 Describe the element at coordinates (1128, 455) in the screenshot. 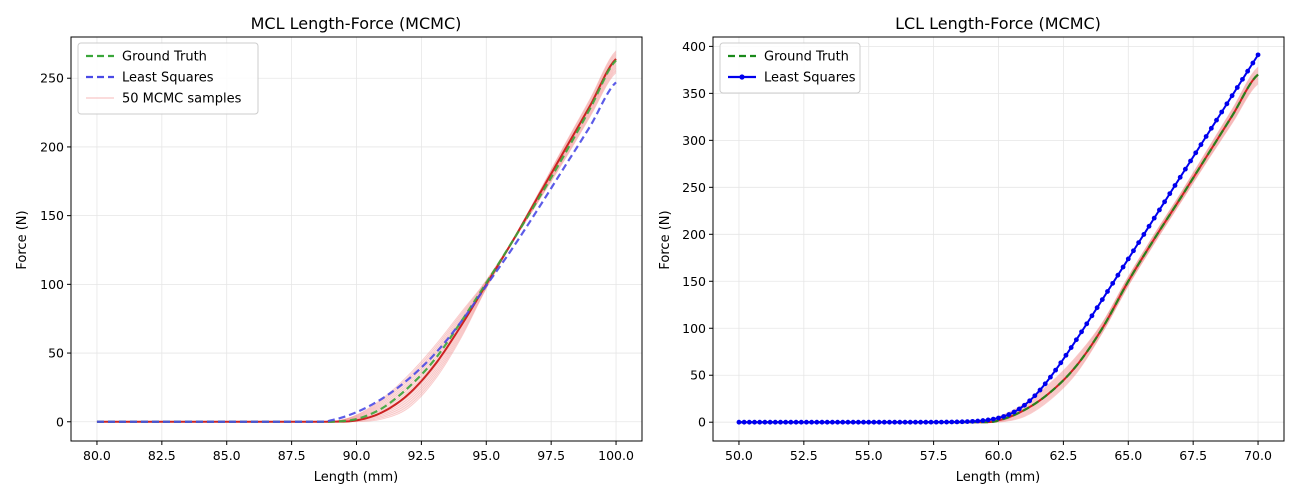

I see `x-tick-label: 65.0` at that location.